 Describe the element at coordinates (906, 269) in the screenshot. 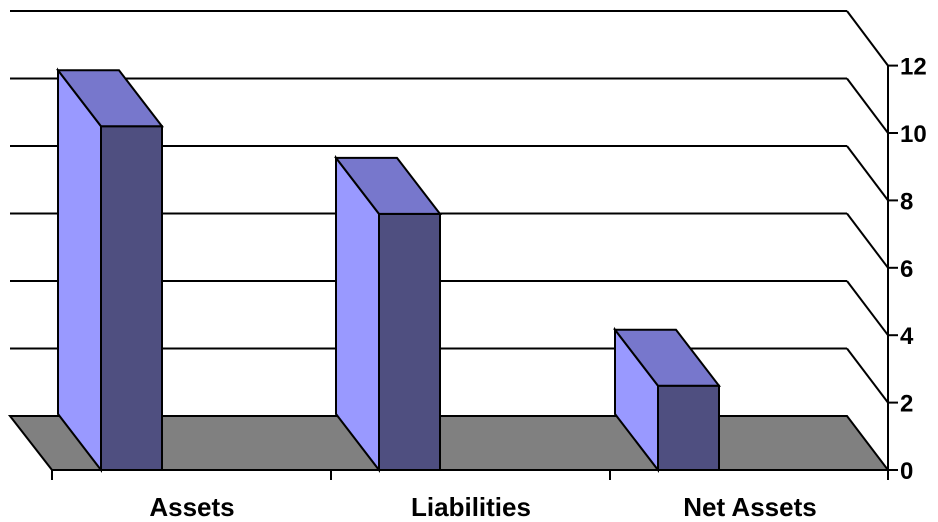

I see `y-tick-label: 6` at that location.